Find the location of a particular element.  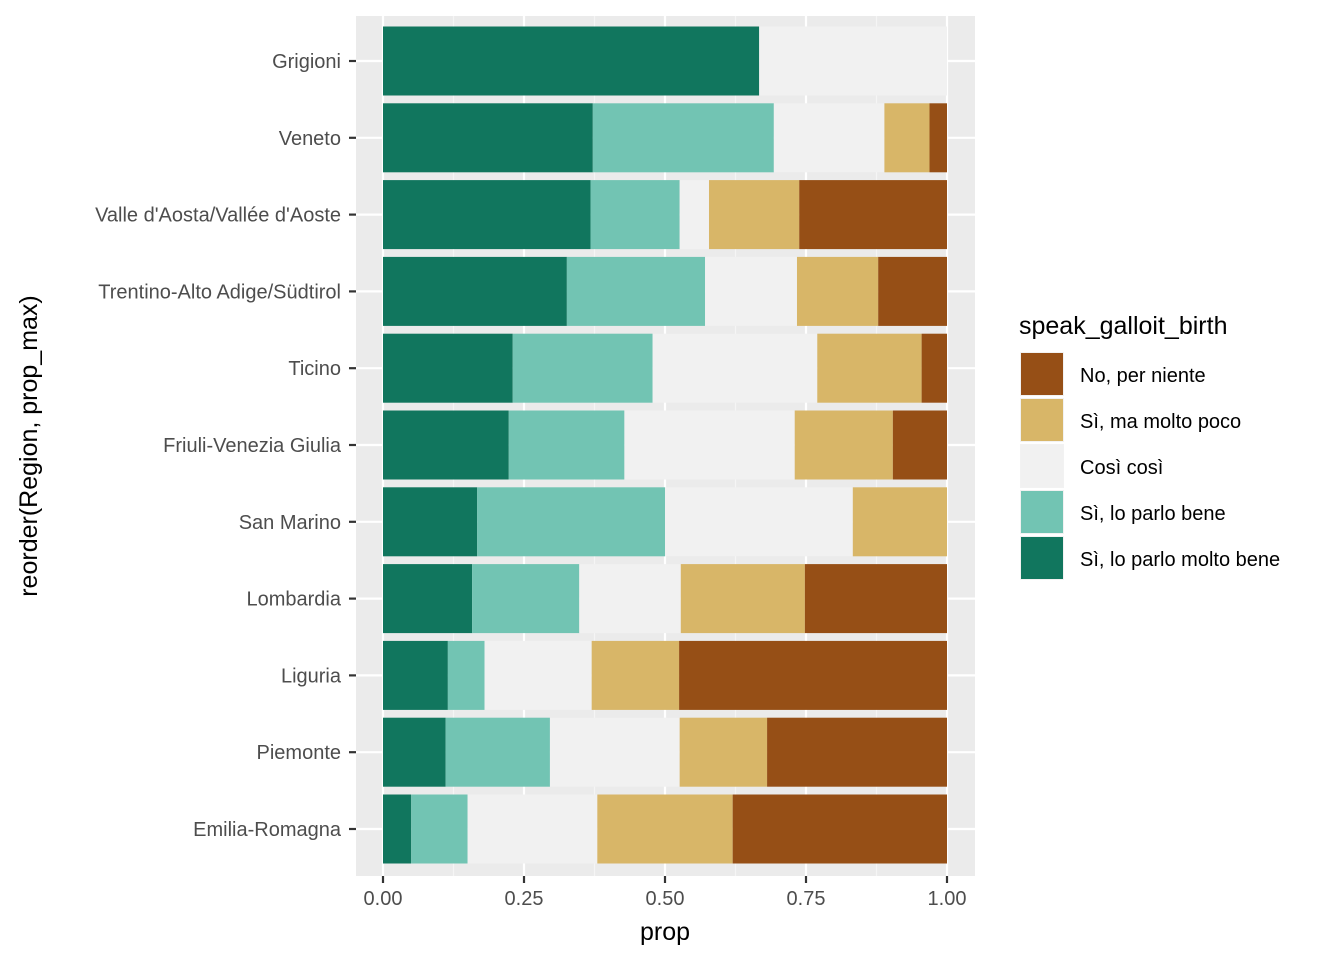

y-tick-label: Emilia-Romagna is located at coordinates (267, 830).